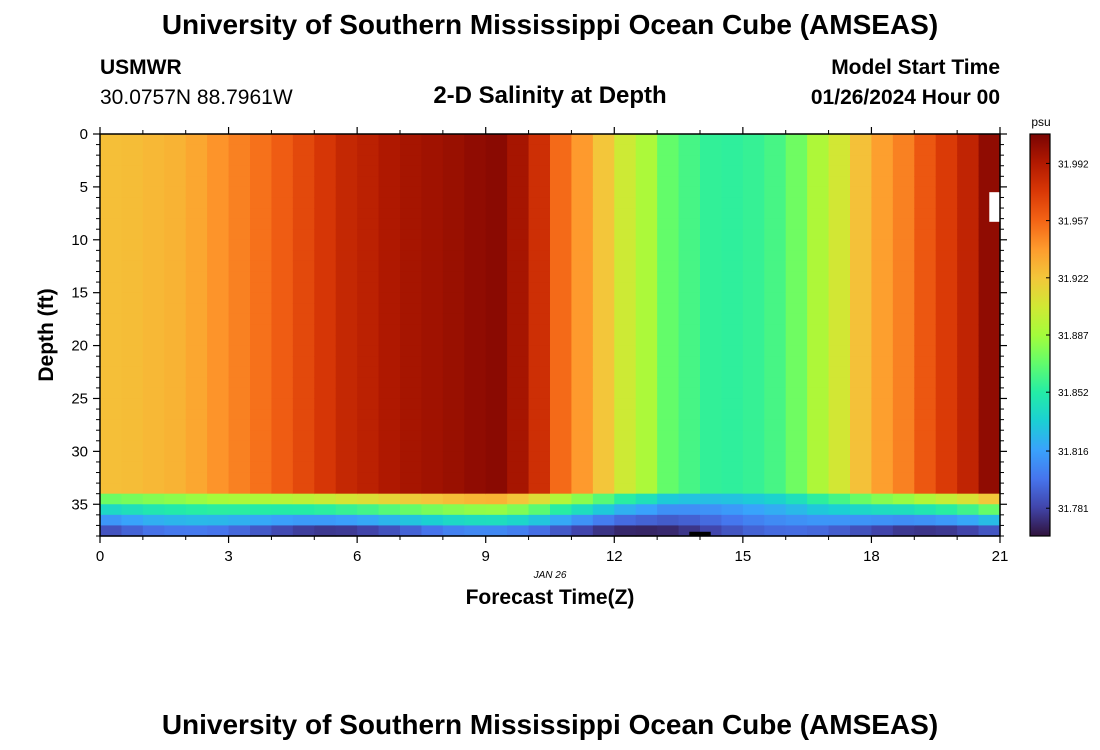 The height and width of the screenshot is (750, 1100). What do you see at coordinates (79, 346) in the screenshot?
I see `y-tick-label: 20` at bounding box center [79, 346].